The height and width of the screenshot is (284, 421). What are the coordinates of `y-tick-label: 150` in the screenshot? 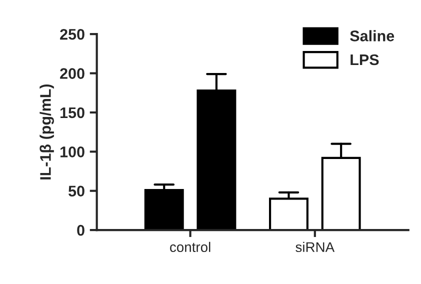 It's located at (72, 112).